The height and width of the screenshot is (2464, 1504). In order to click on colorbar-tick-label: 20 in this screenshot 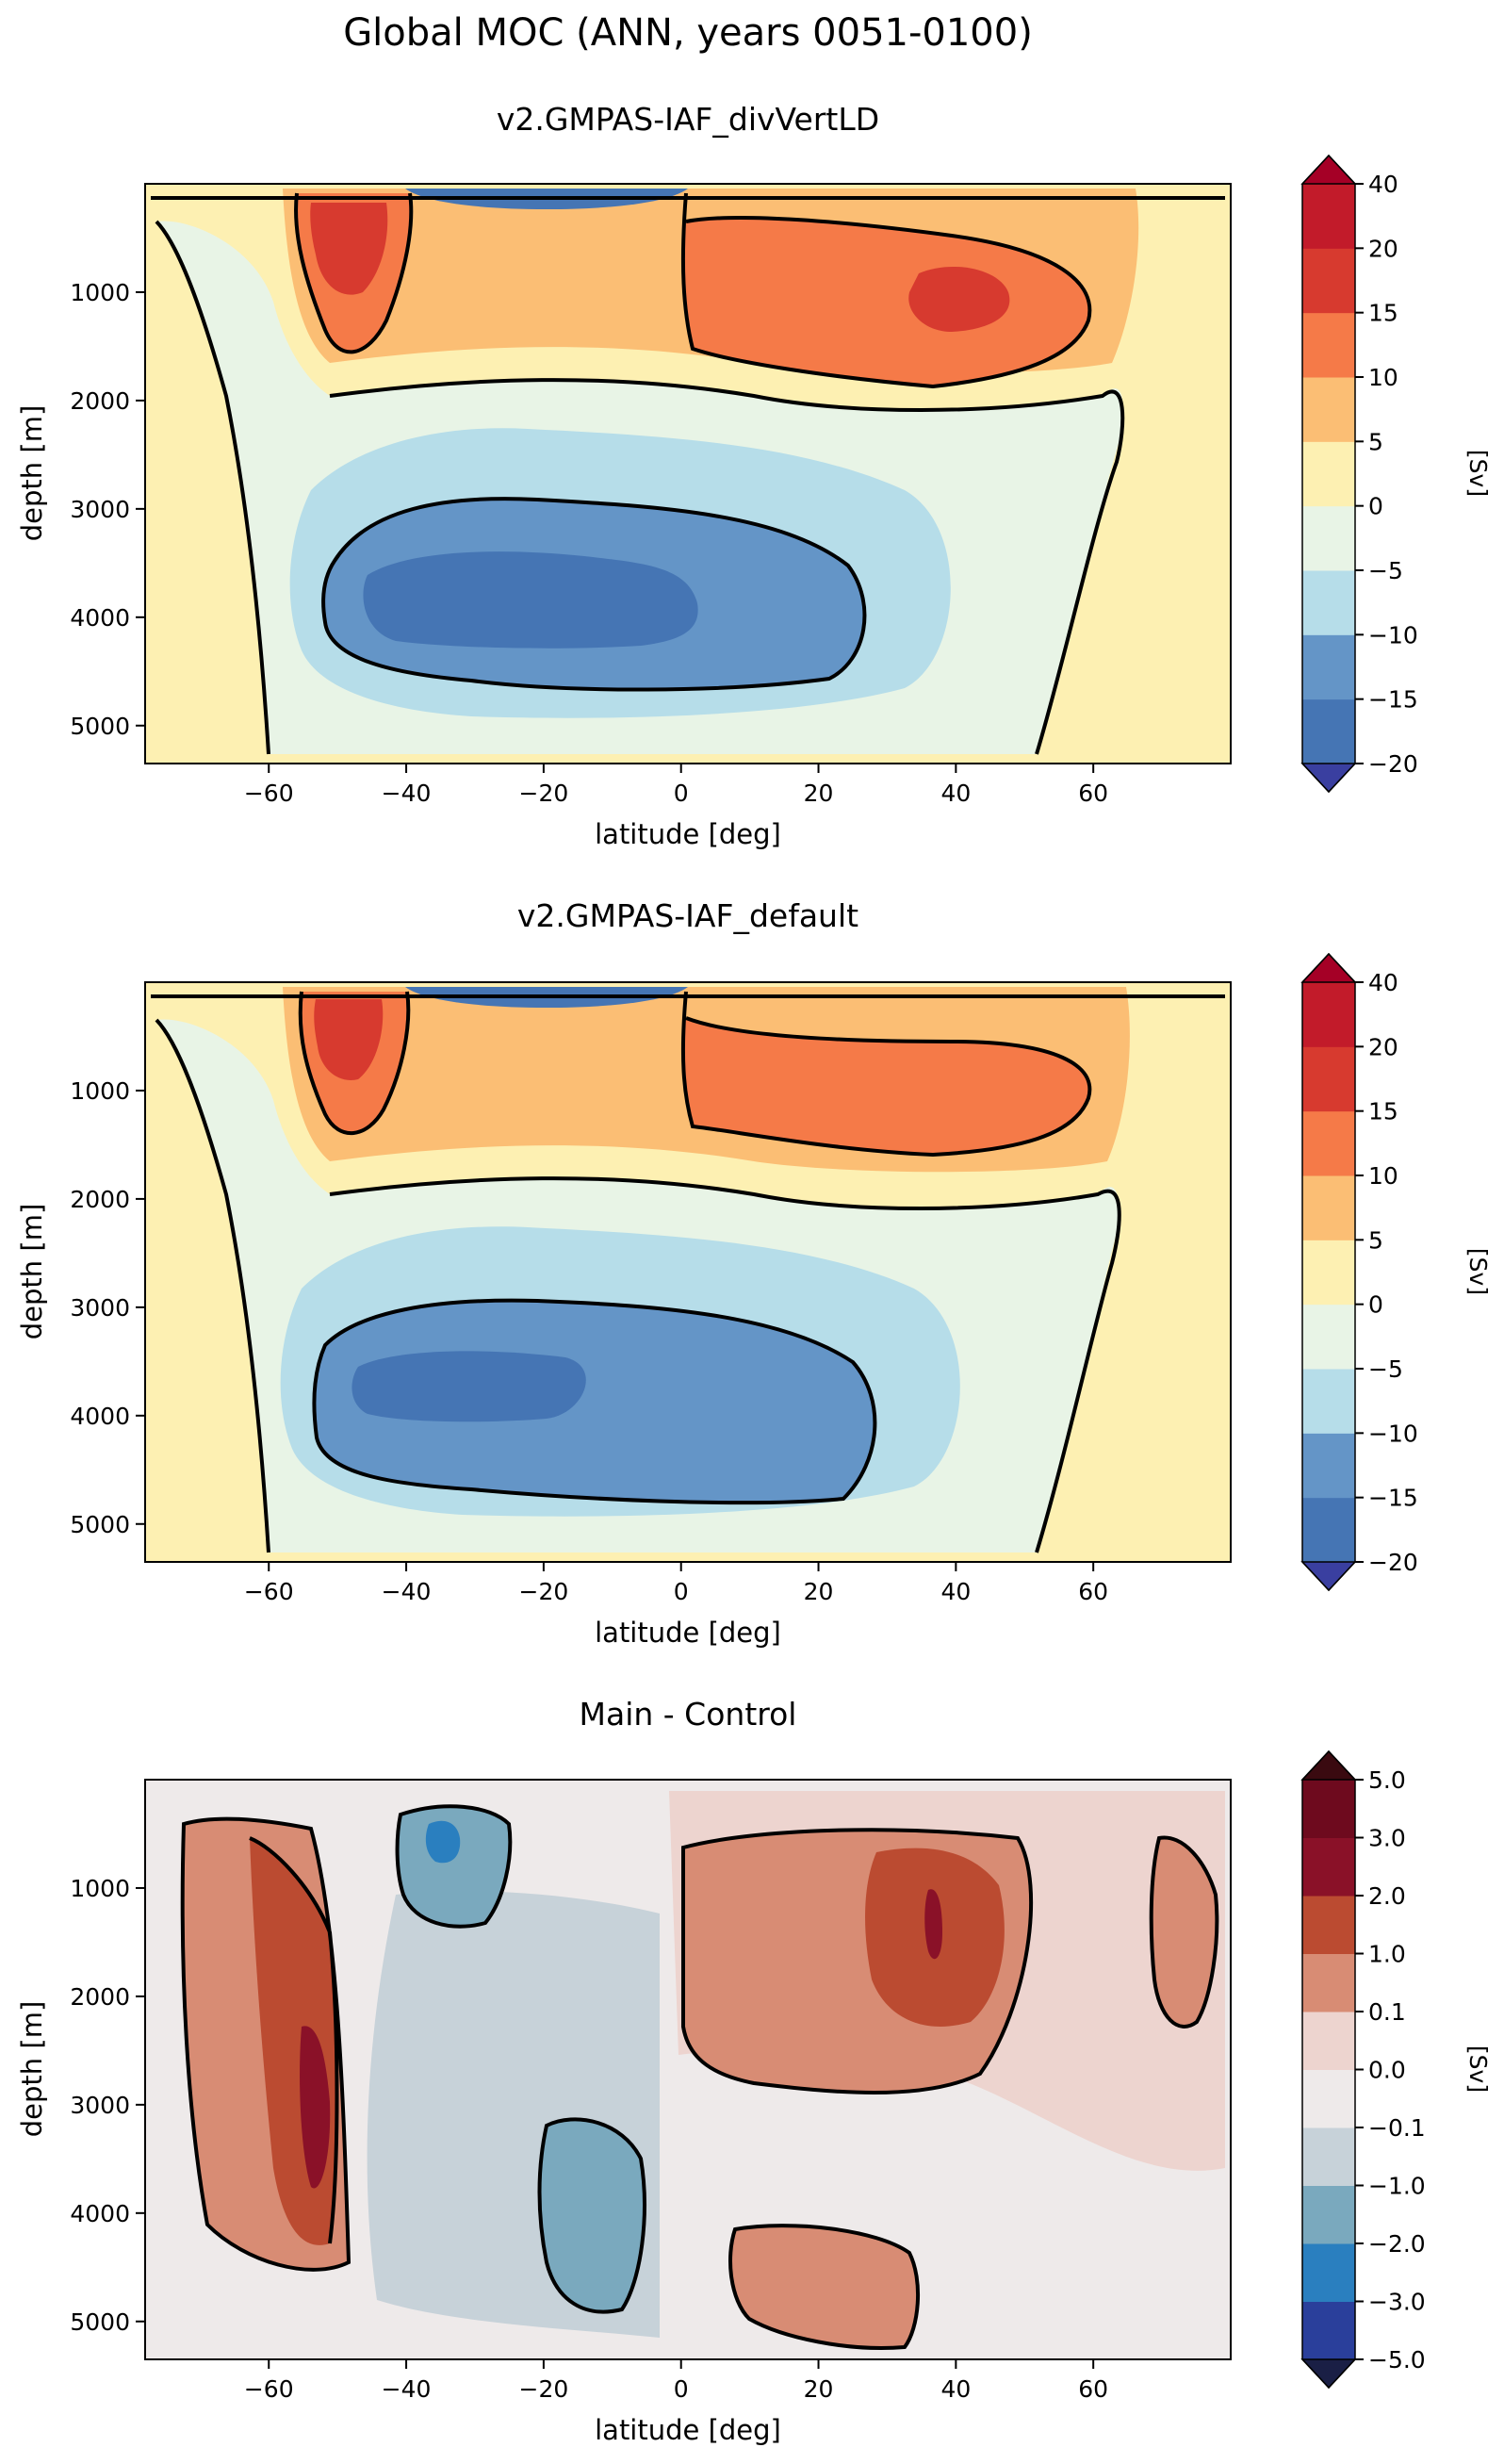, I will do `click(1383, 1046)`.